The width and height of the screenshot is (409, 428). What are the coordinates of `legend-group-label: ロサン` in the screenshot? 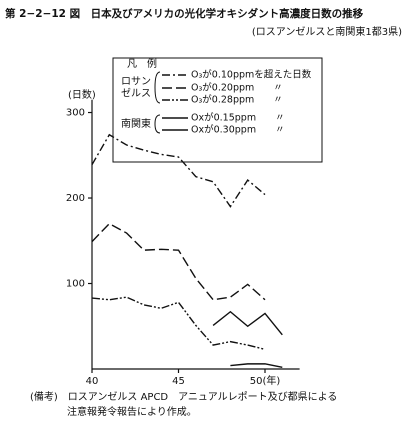 It's located at (136, 82).